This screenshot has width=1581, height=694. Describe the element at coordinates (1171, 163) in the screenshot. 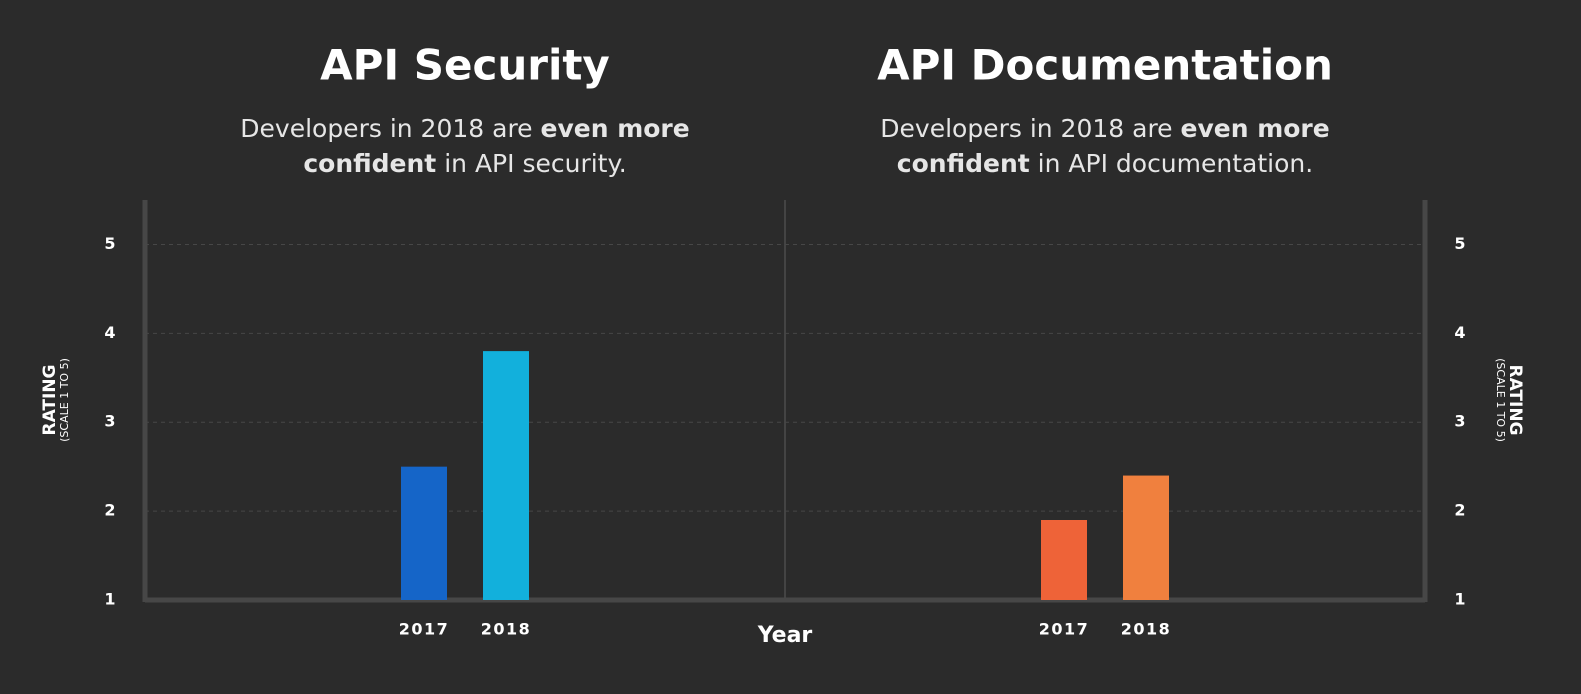

I see `subtitle-part: in API documentation.` at that location.